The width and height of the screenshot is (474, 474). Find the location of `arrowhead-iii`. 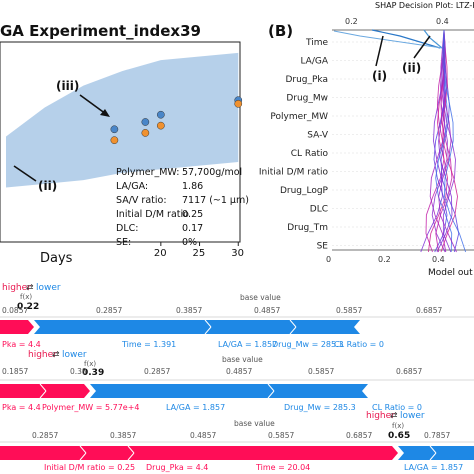

arrowhead-iii is located at coordinates (105, 113).